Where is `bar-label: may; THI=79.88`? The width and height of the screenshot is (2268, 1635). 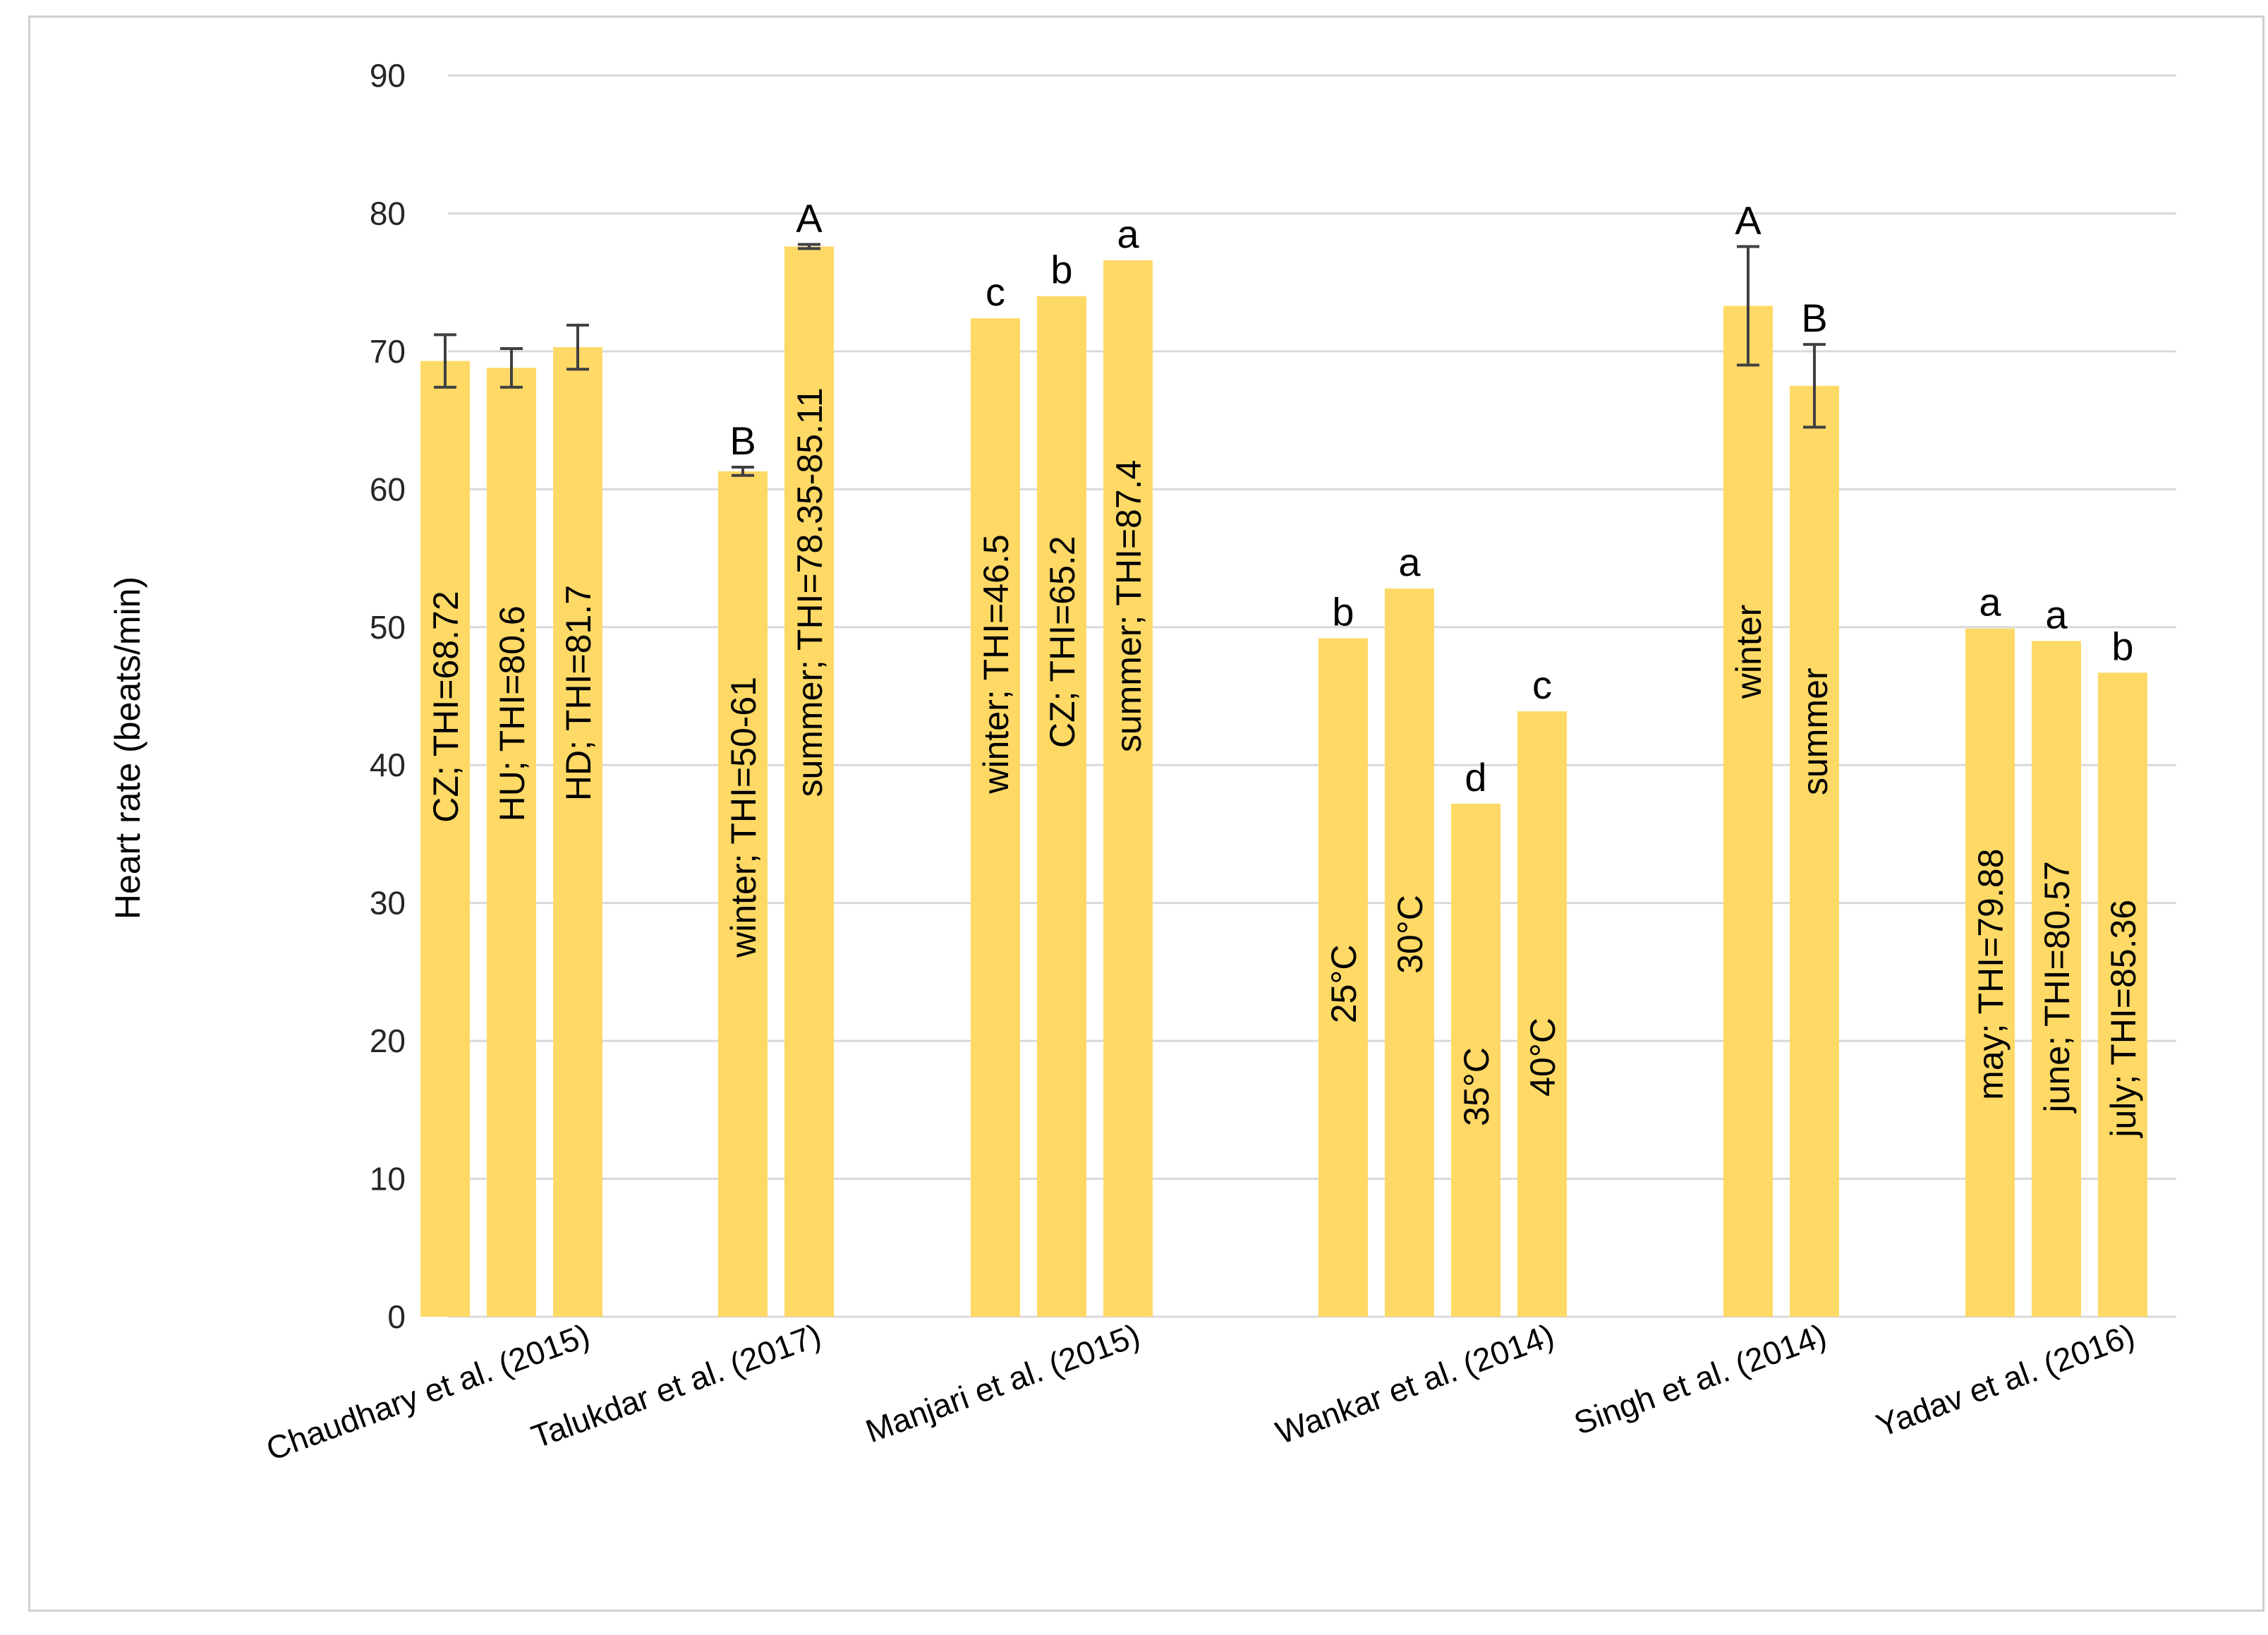 bar-label: may; THI=79.88 is located at coordinates (1991, 975).